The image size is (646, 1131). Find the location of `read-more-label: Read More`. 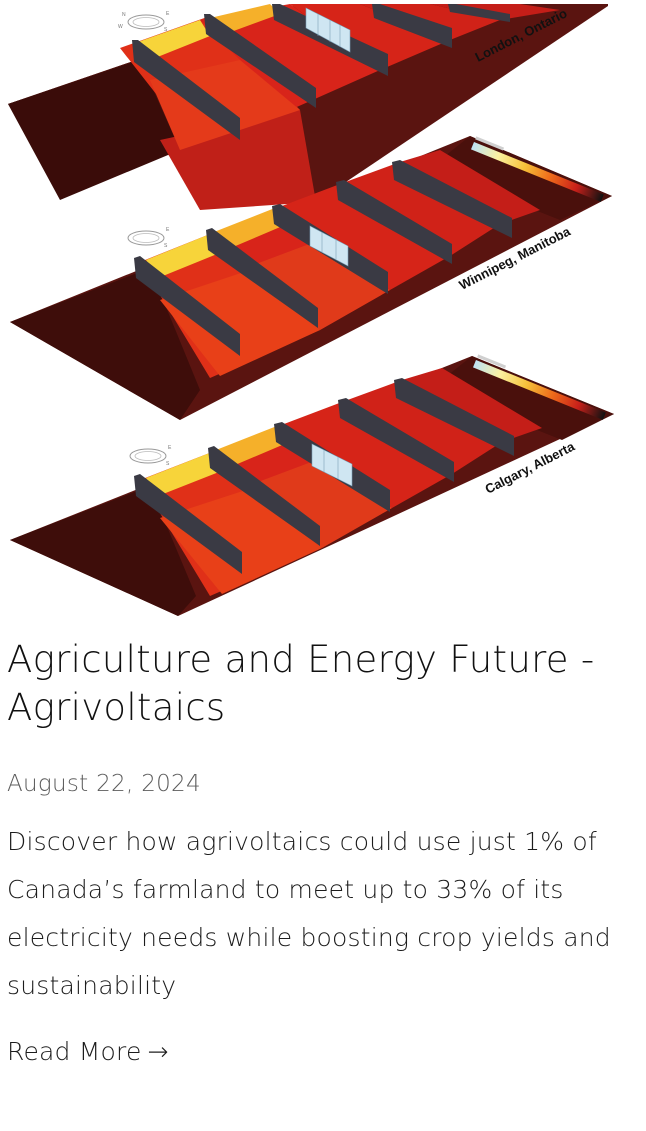

read-more-label: Read More is located at coordinates (74, 1051).